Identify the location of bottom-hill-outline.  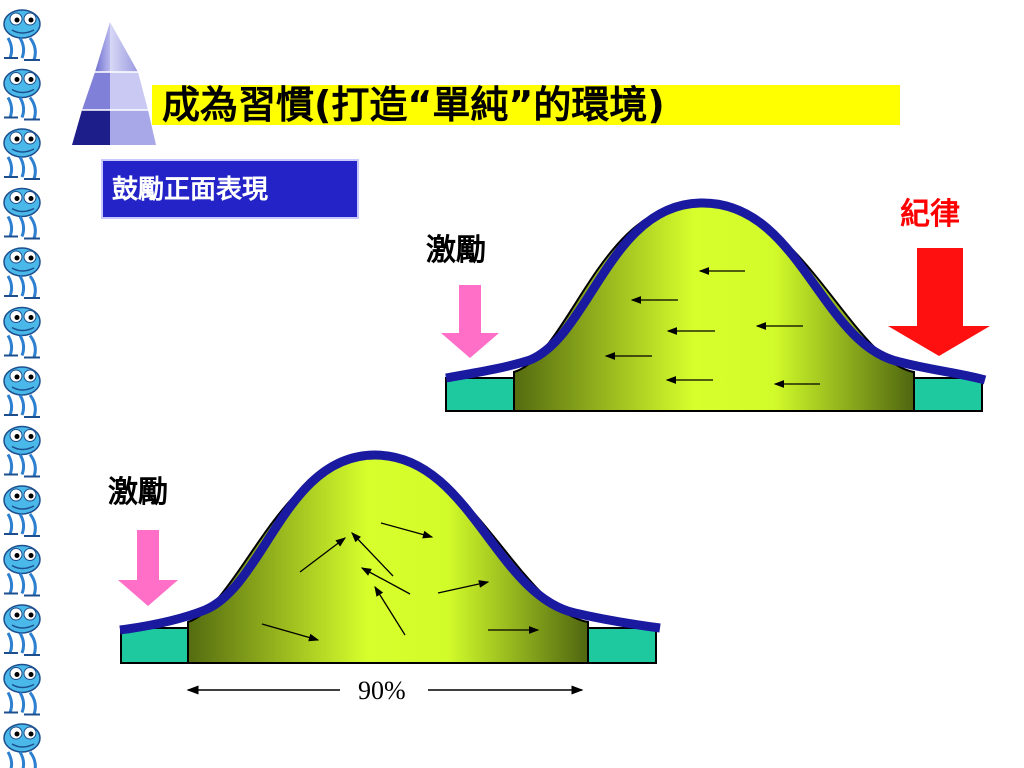
(390, 542).